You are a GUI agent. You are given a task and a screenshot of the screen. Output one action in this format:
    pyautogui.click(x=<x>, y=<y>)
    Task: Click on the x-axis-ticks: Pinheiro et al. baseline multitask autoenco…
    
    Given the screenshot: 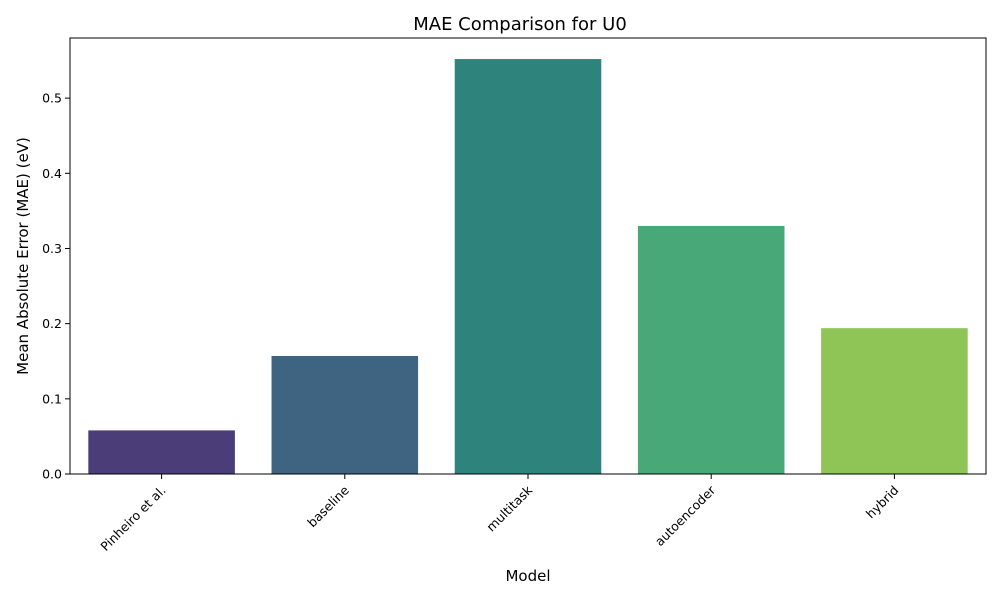 What is the action you would take?
    pyautogui.click(x=499, y=514)
    